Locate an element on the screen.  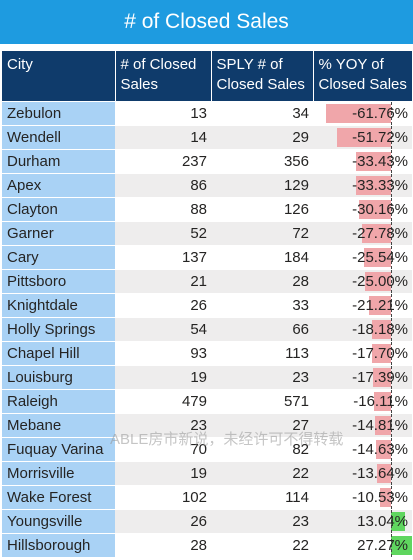
cell-yoy-closed-sales: -10.53% is located at coordinates (362, 496).